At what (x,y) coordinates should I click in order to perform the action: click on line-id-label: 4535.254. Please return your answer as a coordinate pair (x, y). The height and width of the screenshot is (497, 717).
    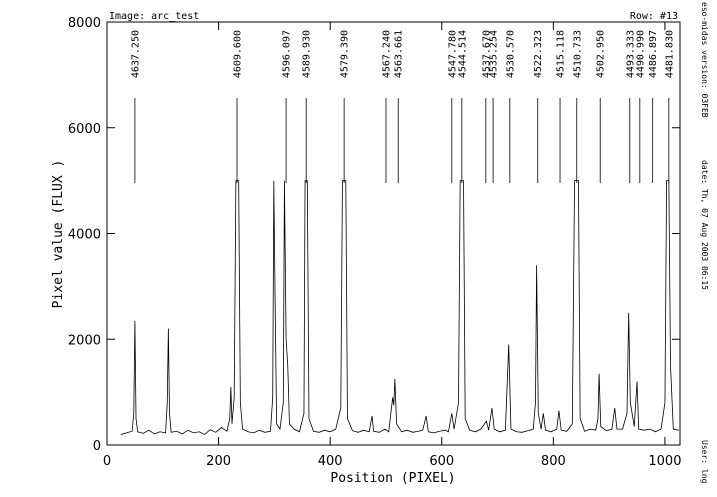
    Looking at the image, I should click on (494, 54).